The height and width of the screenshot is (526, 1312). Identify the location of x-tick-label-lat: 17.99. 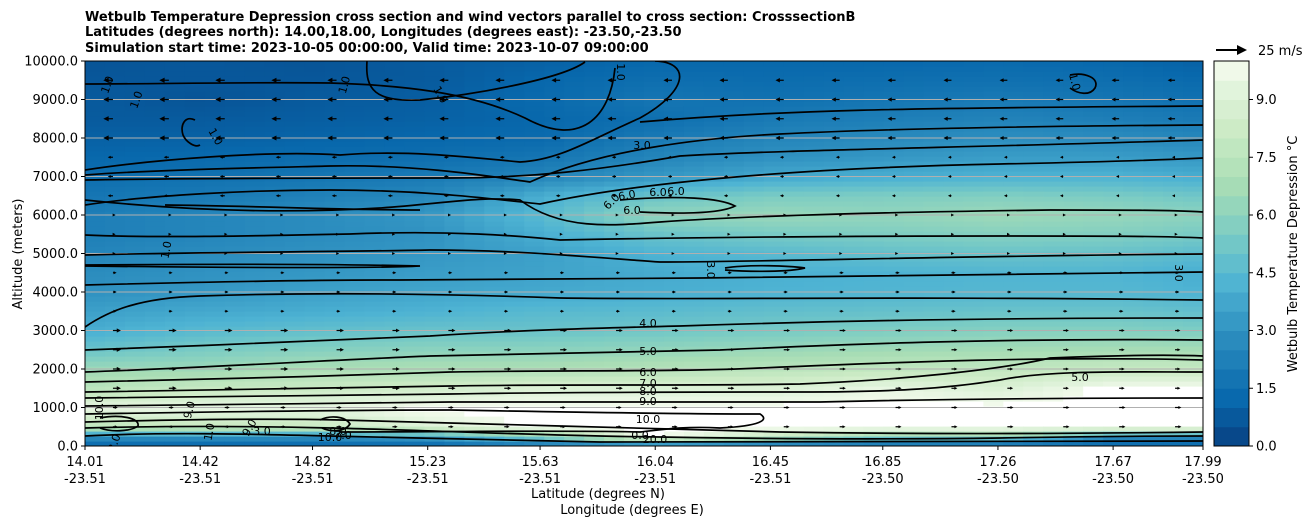
(1202, 462).